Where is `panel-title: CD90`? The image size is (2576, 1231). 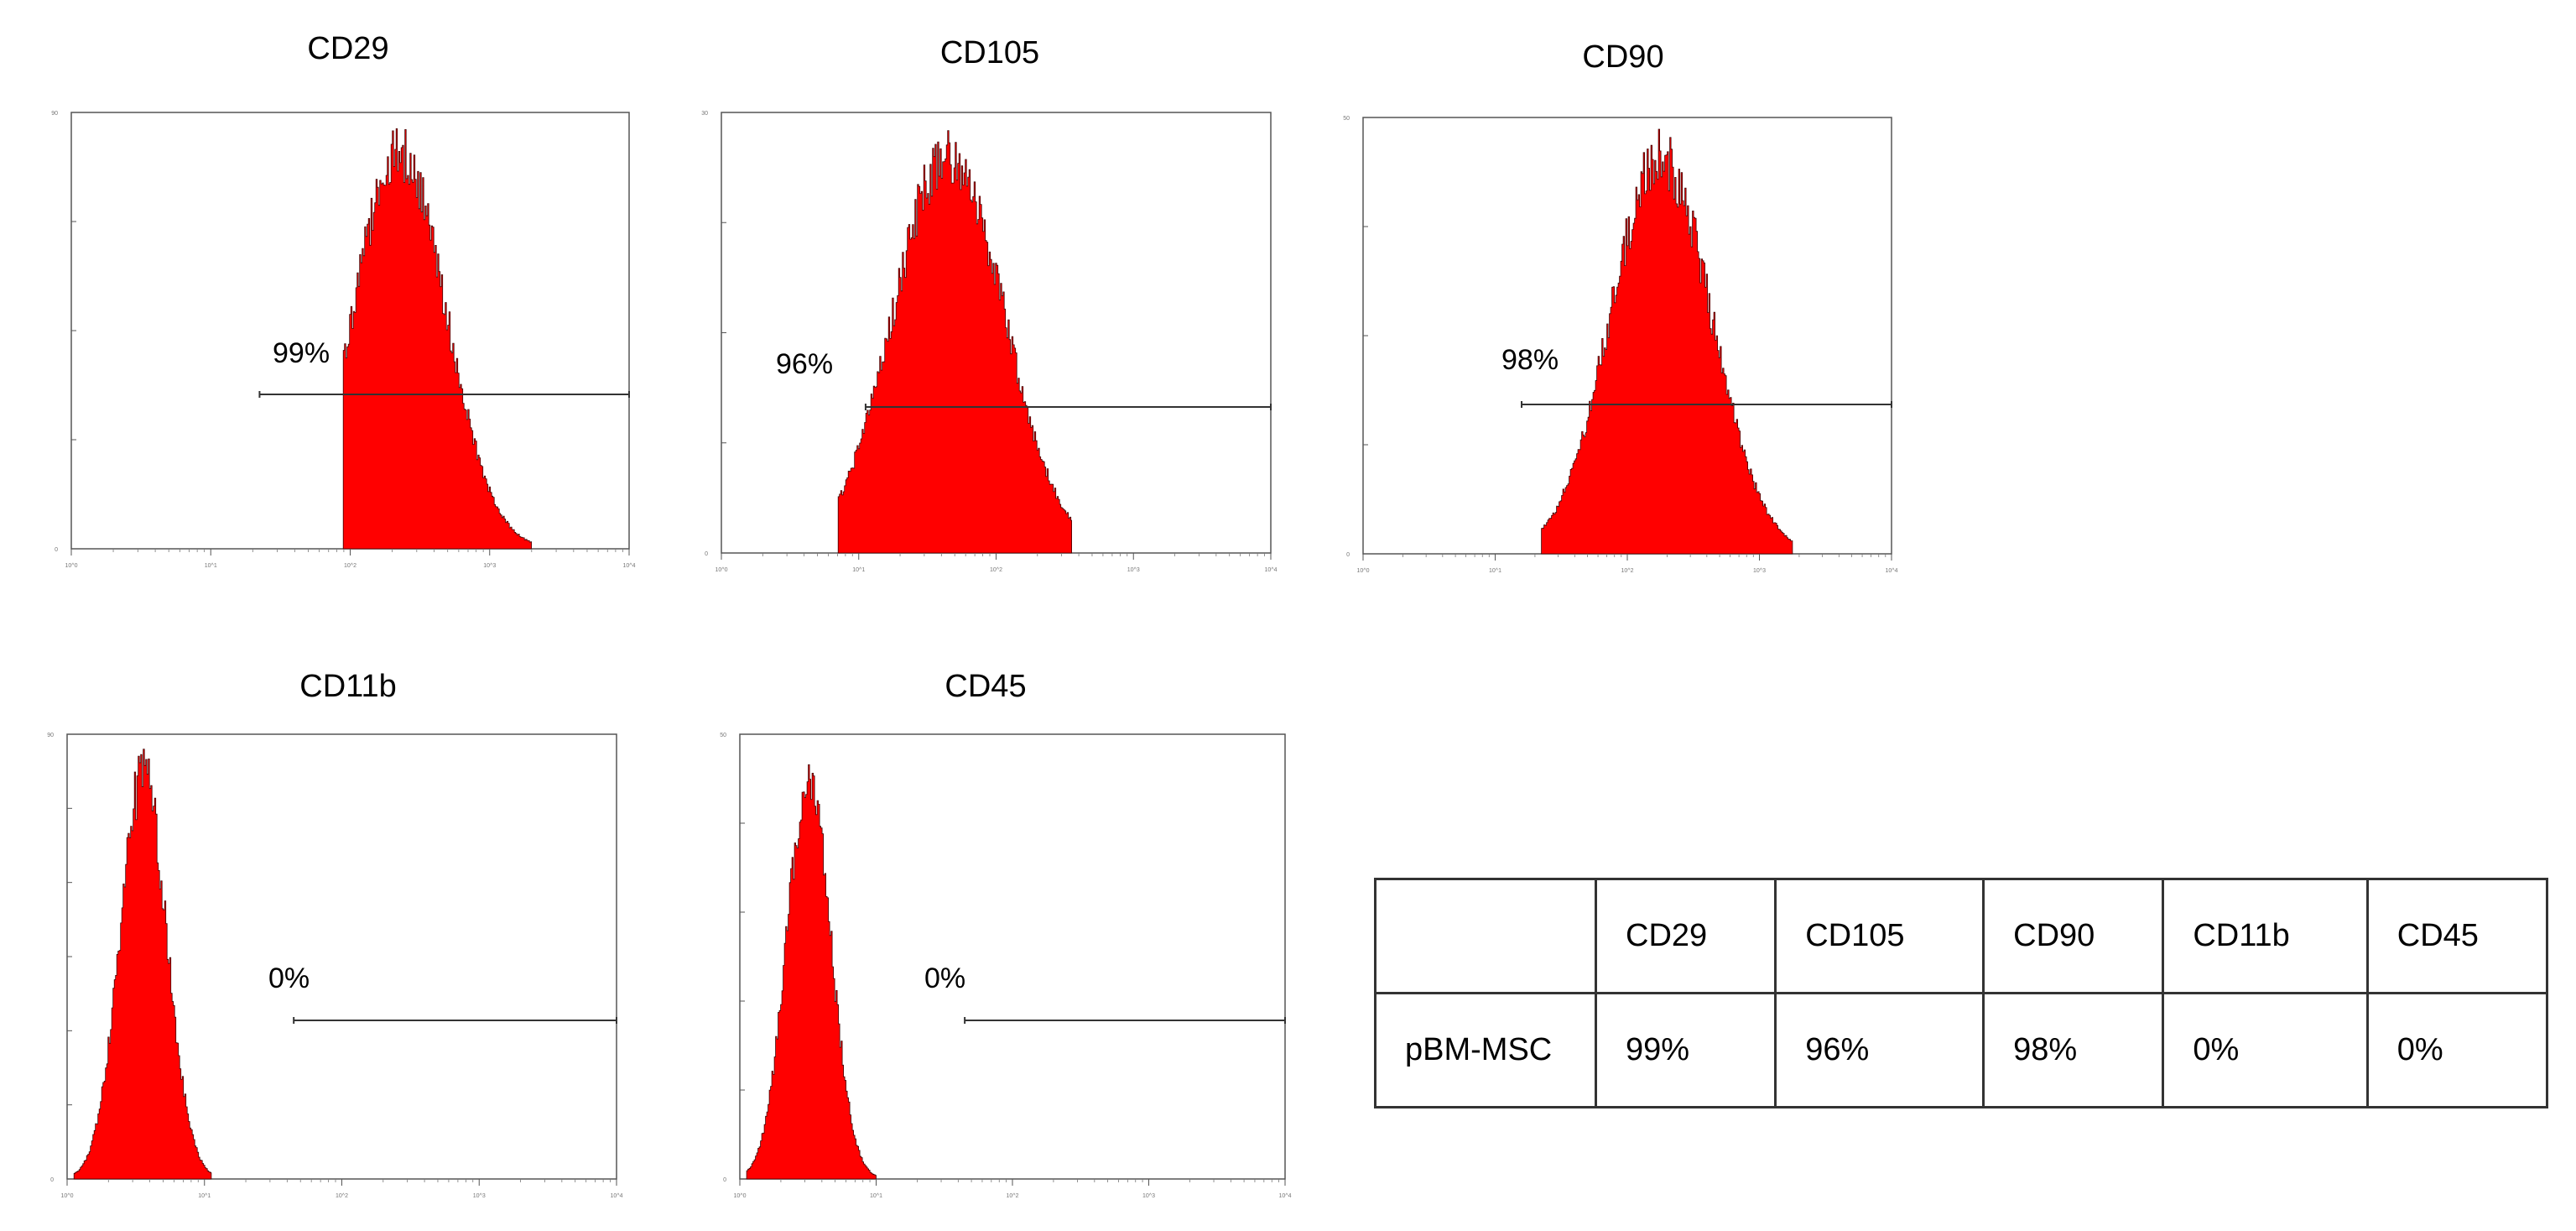 panel-title: CD90 is located at coordinates (1622, 57).